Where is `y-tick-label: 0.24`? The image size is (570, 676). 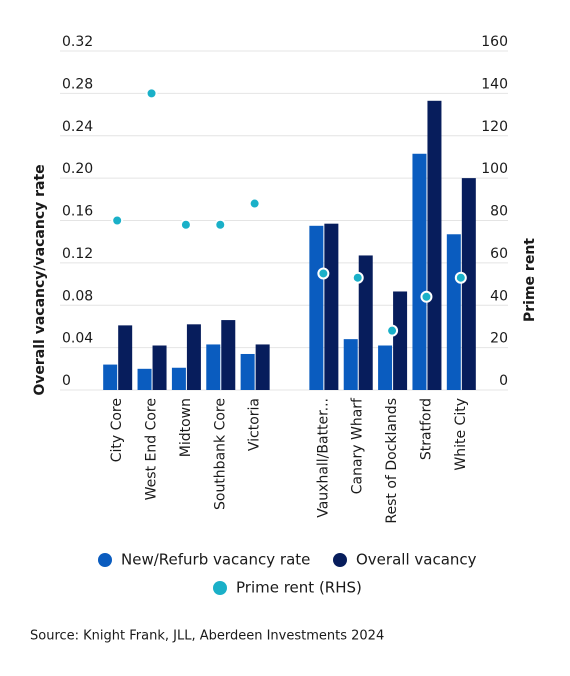
y-tick-label: 0.24 is located at coordinates (77, 127).